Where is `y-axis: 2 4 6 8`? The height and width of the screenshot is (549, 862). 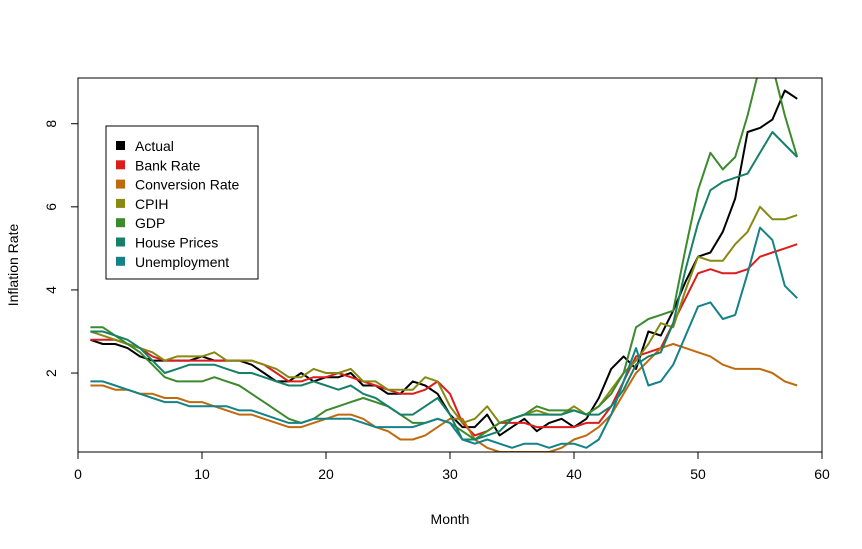 y-axis: 2 4 6 8 is located at coordinates (61, 248).